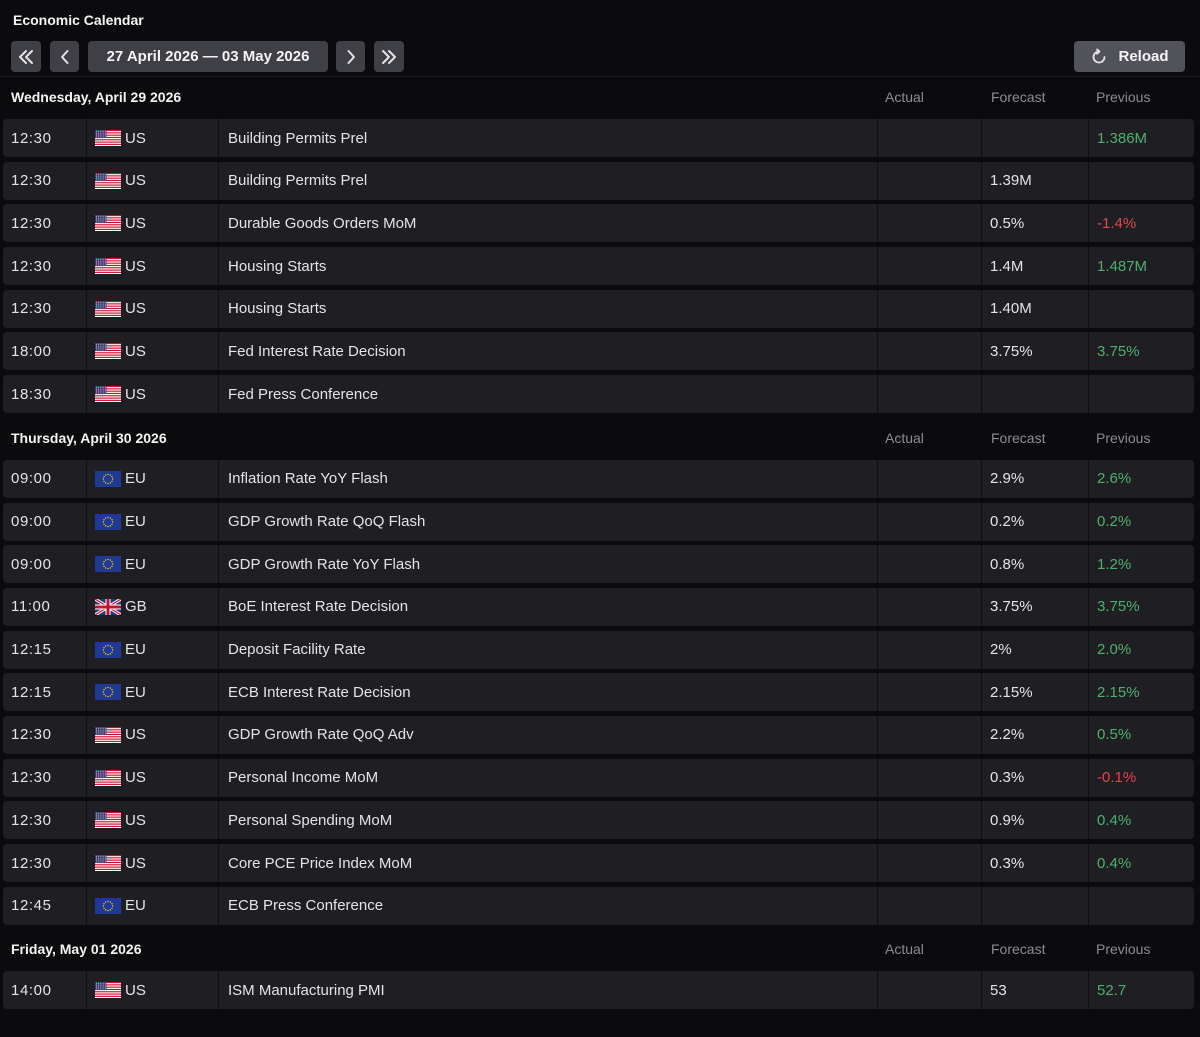 The image size is (1200, 1037). What do you see at coordinates (1117, 223) in the screenshot?
I see `event-previous: -1.4%` at bounding box center [1117, 223].